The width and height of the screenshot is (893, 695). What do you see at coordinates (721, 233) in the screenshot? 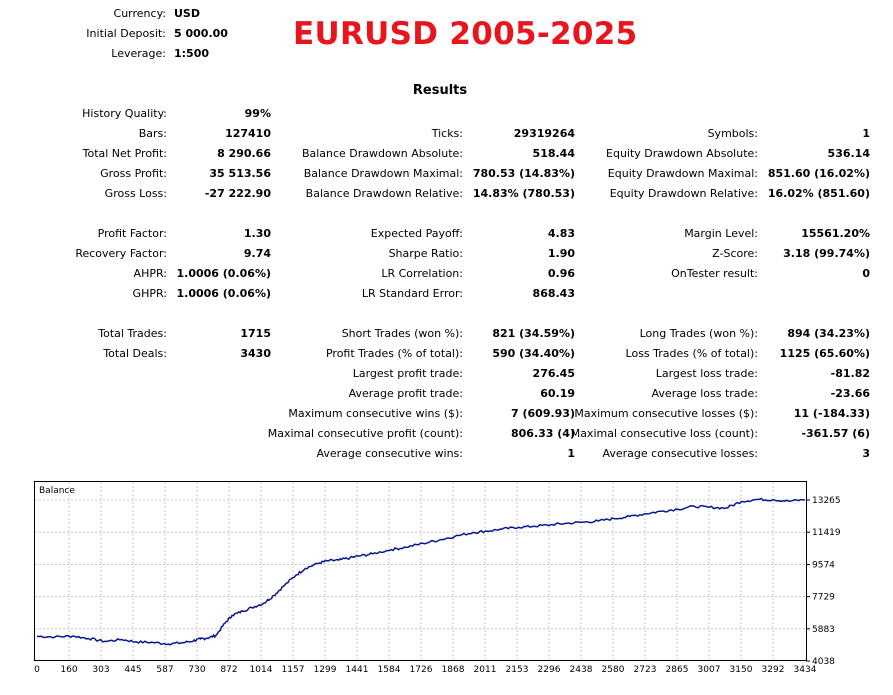
I see `stat-label: Margin Level:` at bounding box center [721, 233].